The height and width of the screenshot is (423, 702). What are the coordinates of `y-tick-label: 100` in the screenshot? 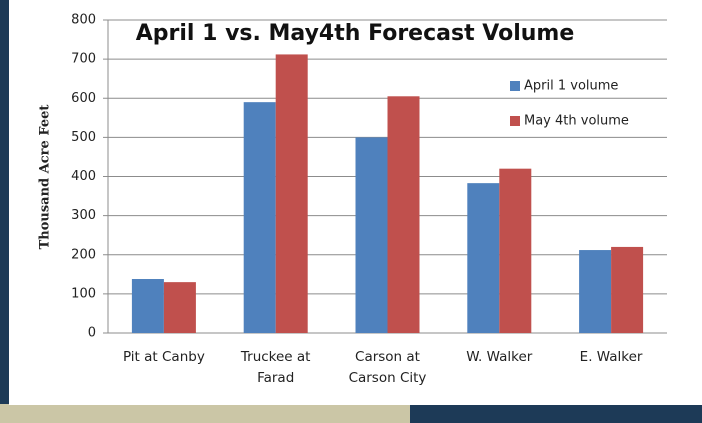 It's located at (83, 293).